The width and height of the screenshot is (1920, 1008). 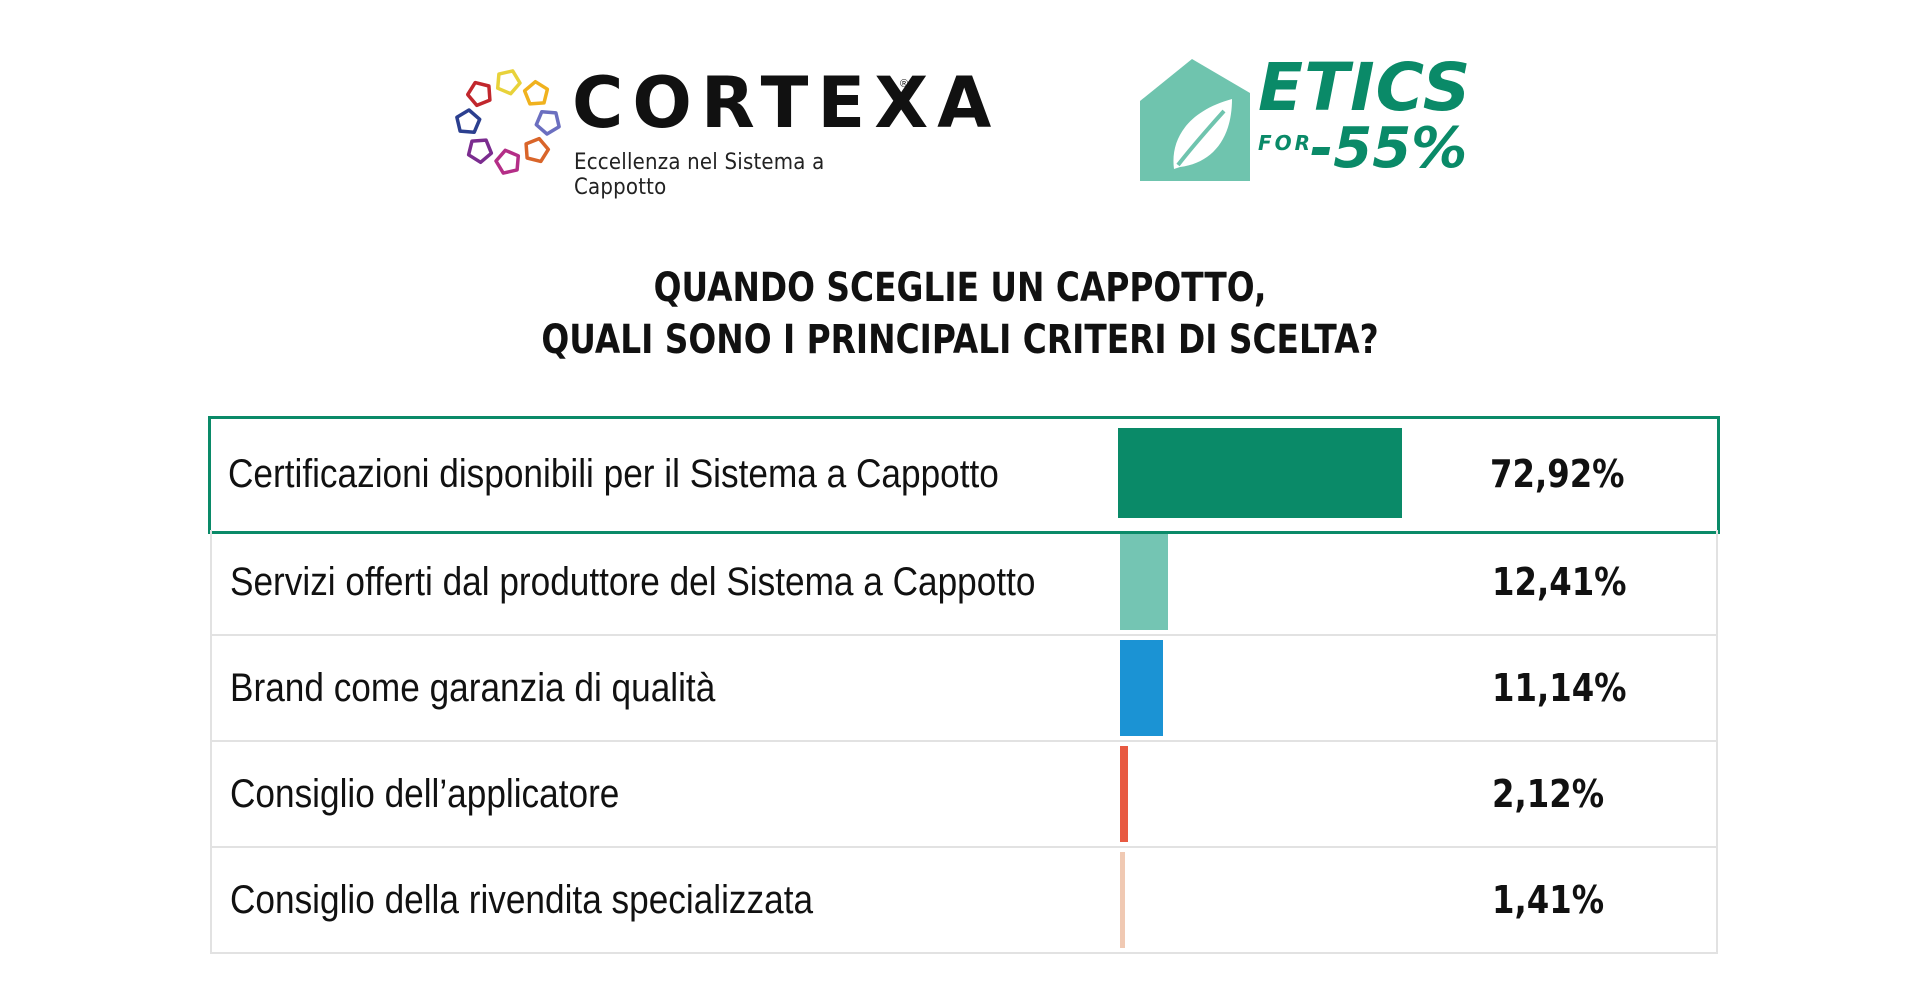 What do you see at coordinates (904, 84) in the screenshot?
I see `registered-mark: ®` at bounding box center [904, 84].